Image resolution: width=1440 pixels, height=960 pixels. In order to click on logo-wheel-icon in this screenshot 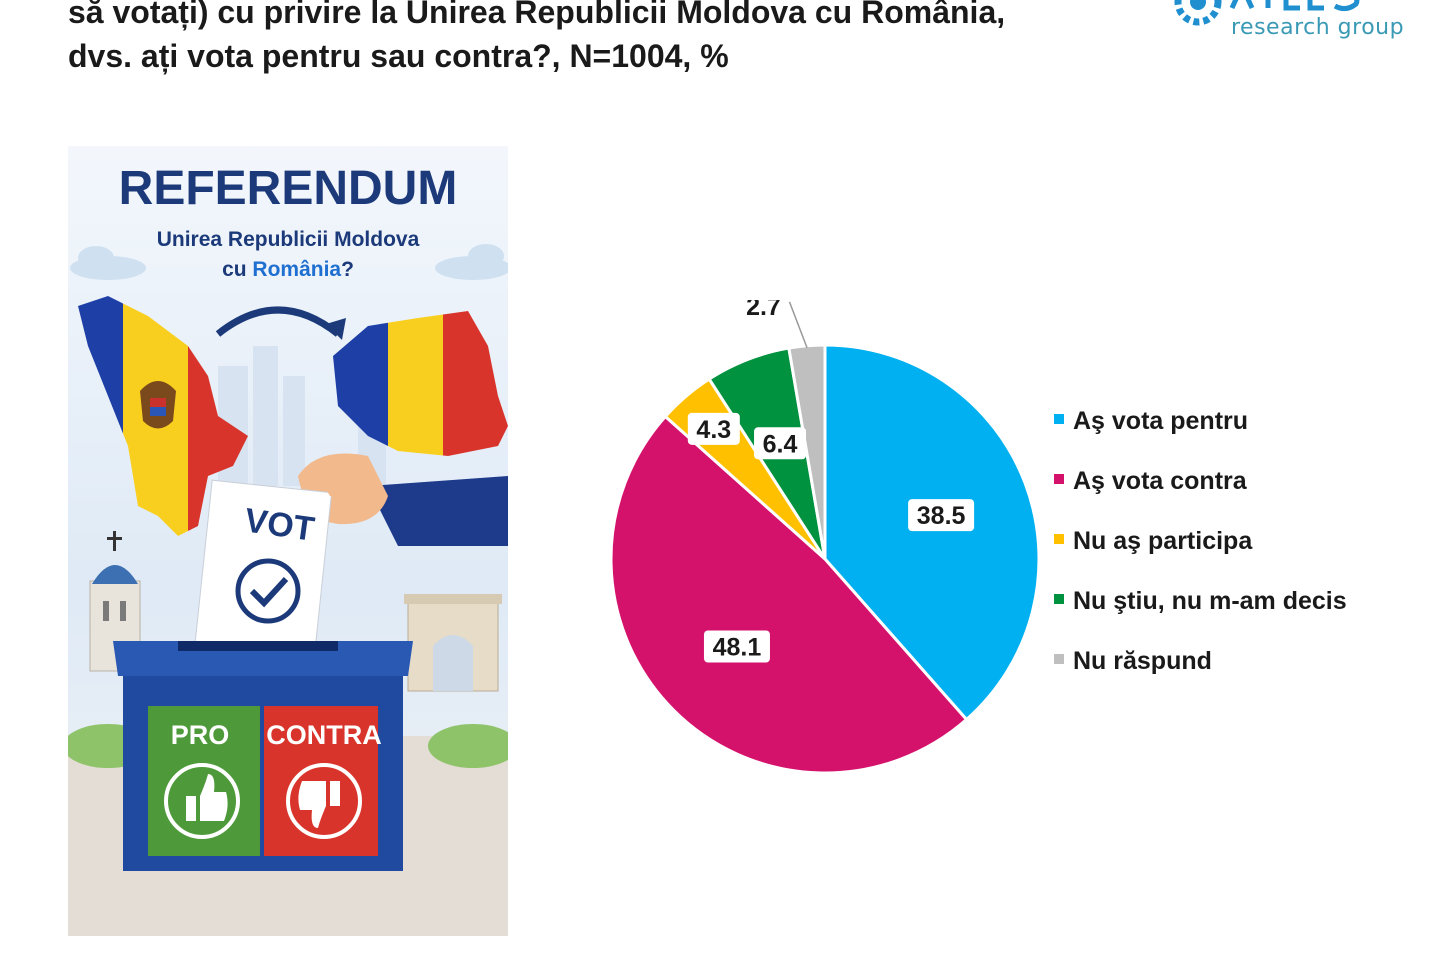, I will do `click(1198, 13)`.